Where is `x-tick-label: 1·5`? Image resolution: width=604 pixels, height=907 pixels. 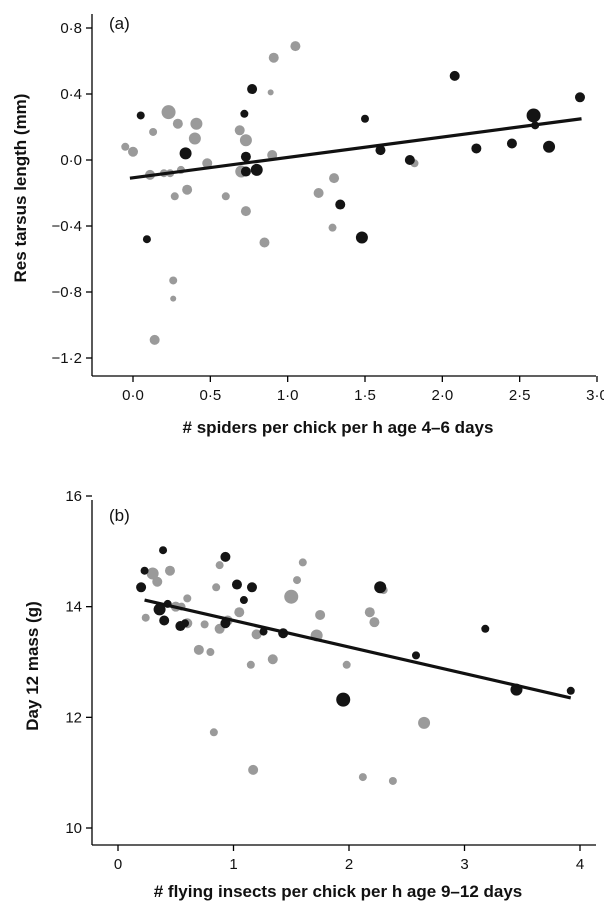
x-tick-label: 1·5 is located at coordinates (365, 395).